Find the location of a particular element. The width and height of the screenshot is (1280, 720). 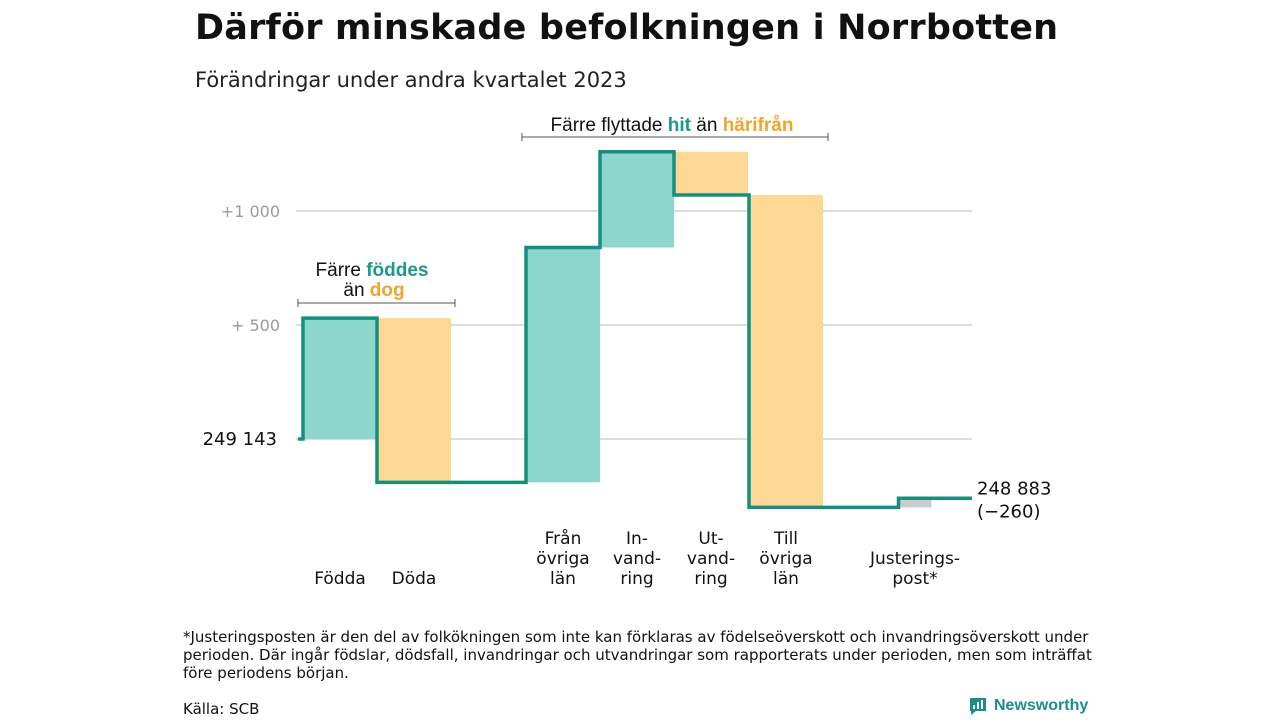

births-annotation: Färre föddes än dog is located at coordinates (376, 283).